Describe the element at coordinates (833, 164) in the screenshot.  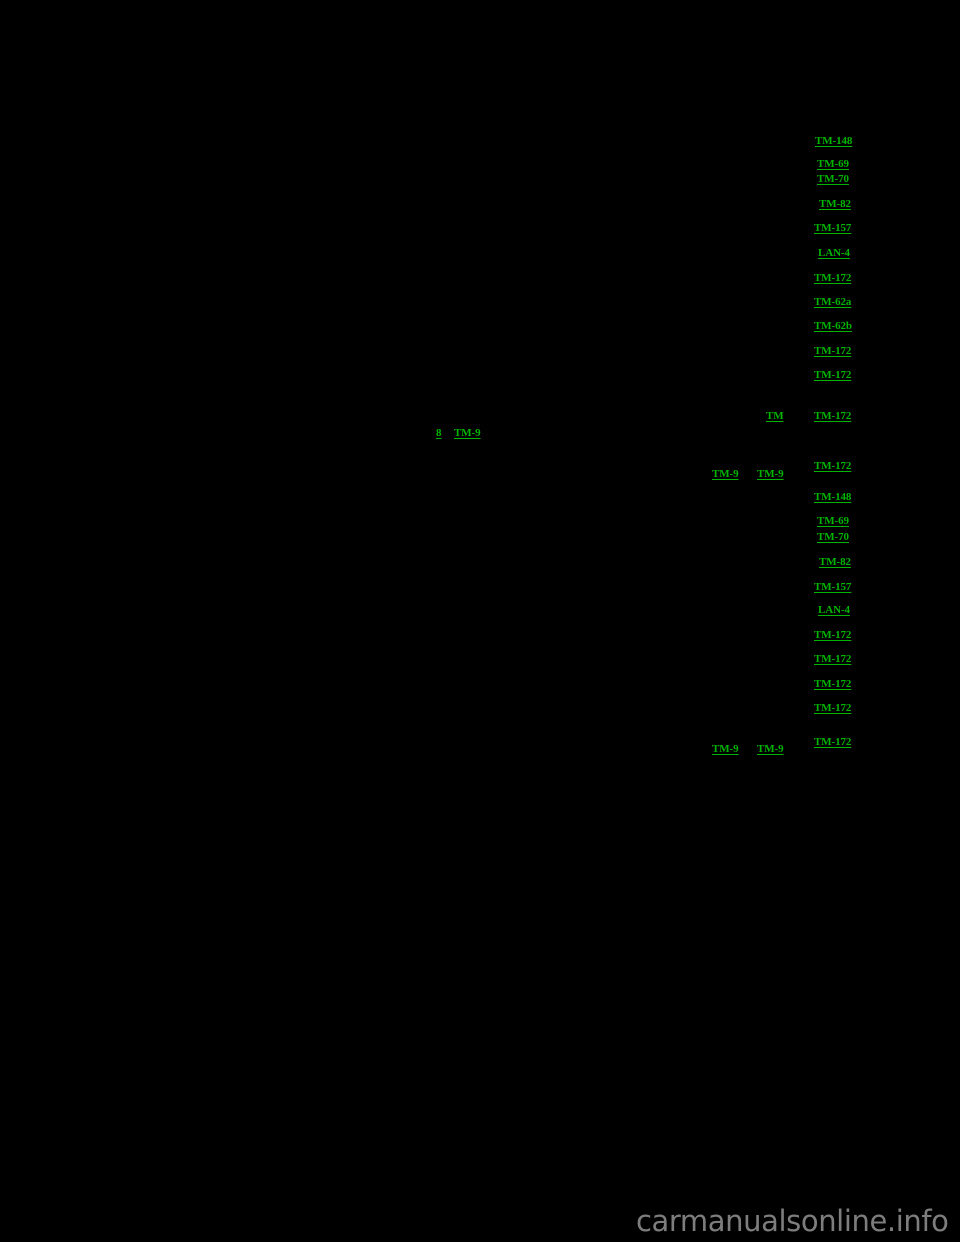
I see `page-reference-link-1: TM-69` at that location.